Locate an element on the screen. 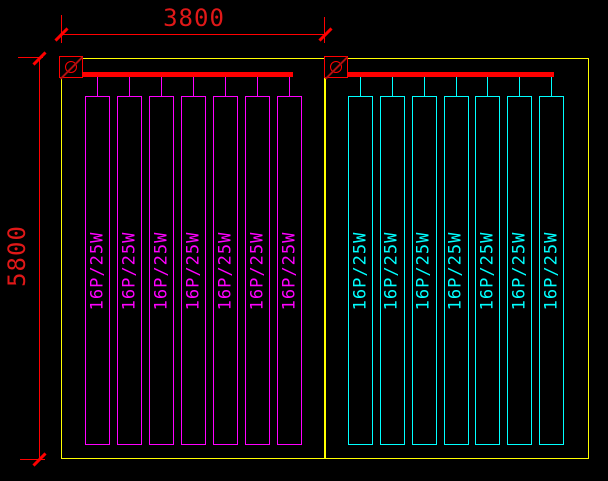 The width and height of the screenshot is (608, 481). dimension-left-line is located at coordinates (39, 258).